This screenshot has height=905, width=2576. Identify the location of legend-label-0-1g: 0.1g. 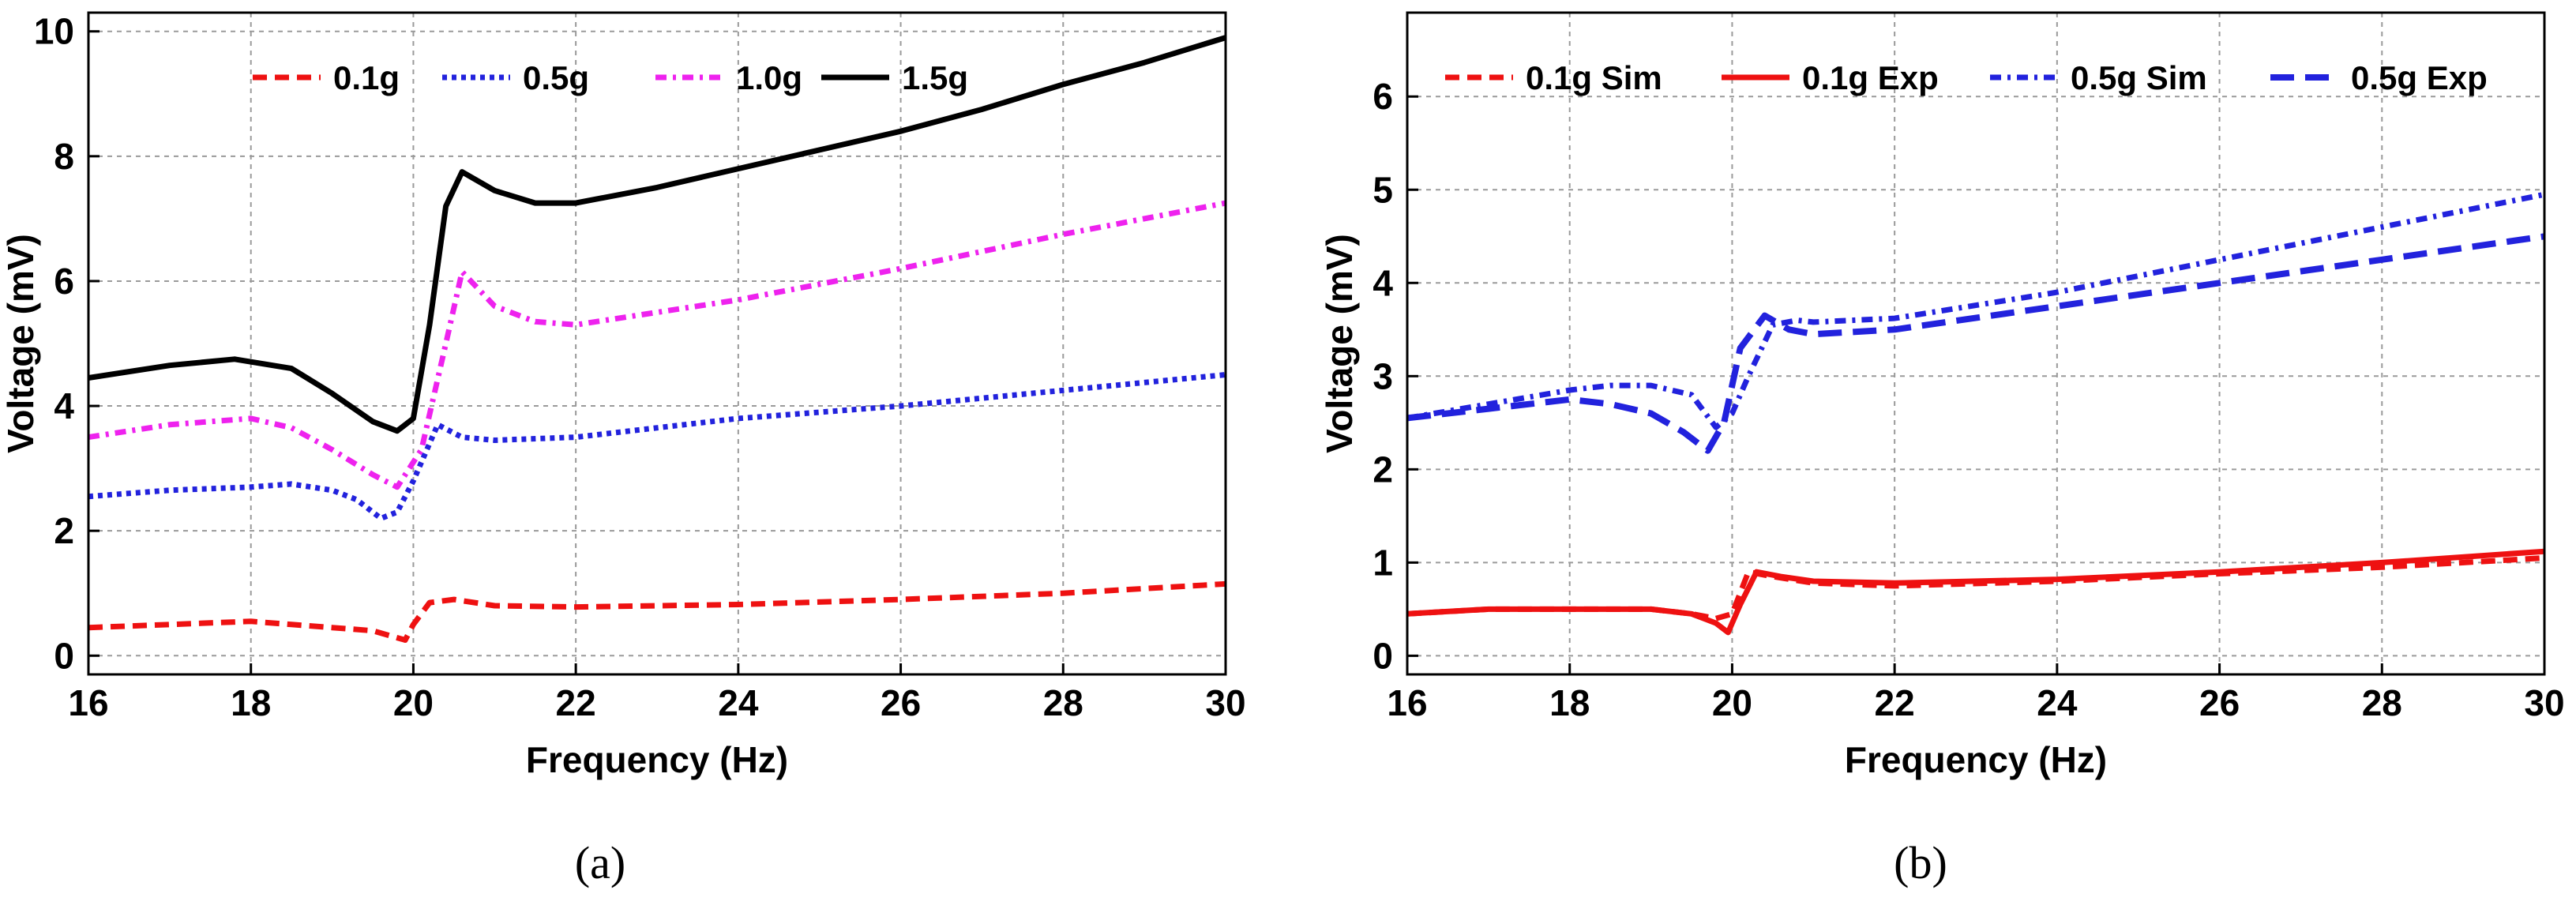
(366, 77).